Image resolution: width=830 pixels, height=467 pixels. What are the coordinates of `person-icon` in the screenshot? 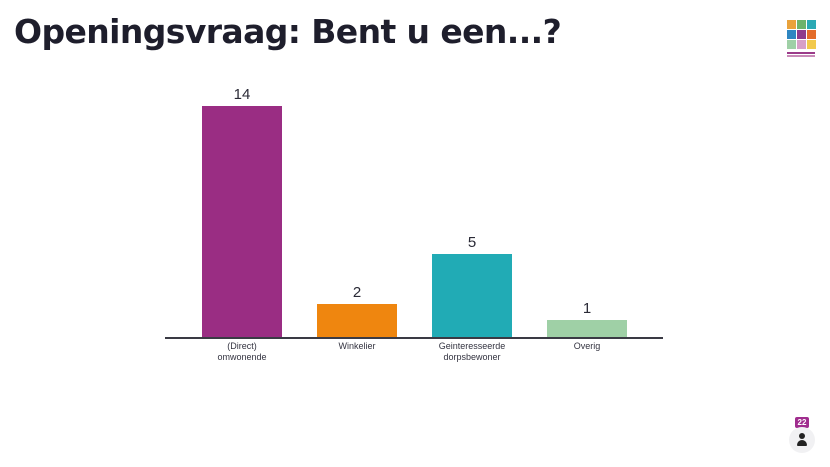 It's located at (802, 440).